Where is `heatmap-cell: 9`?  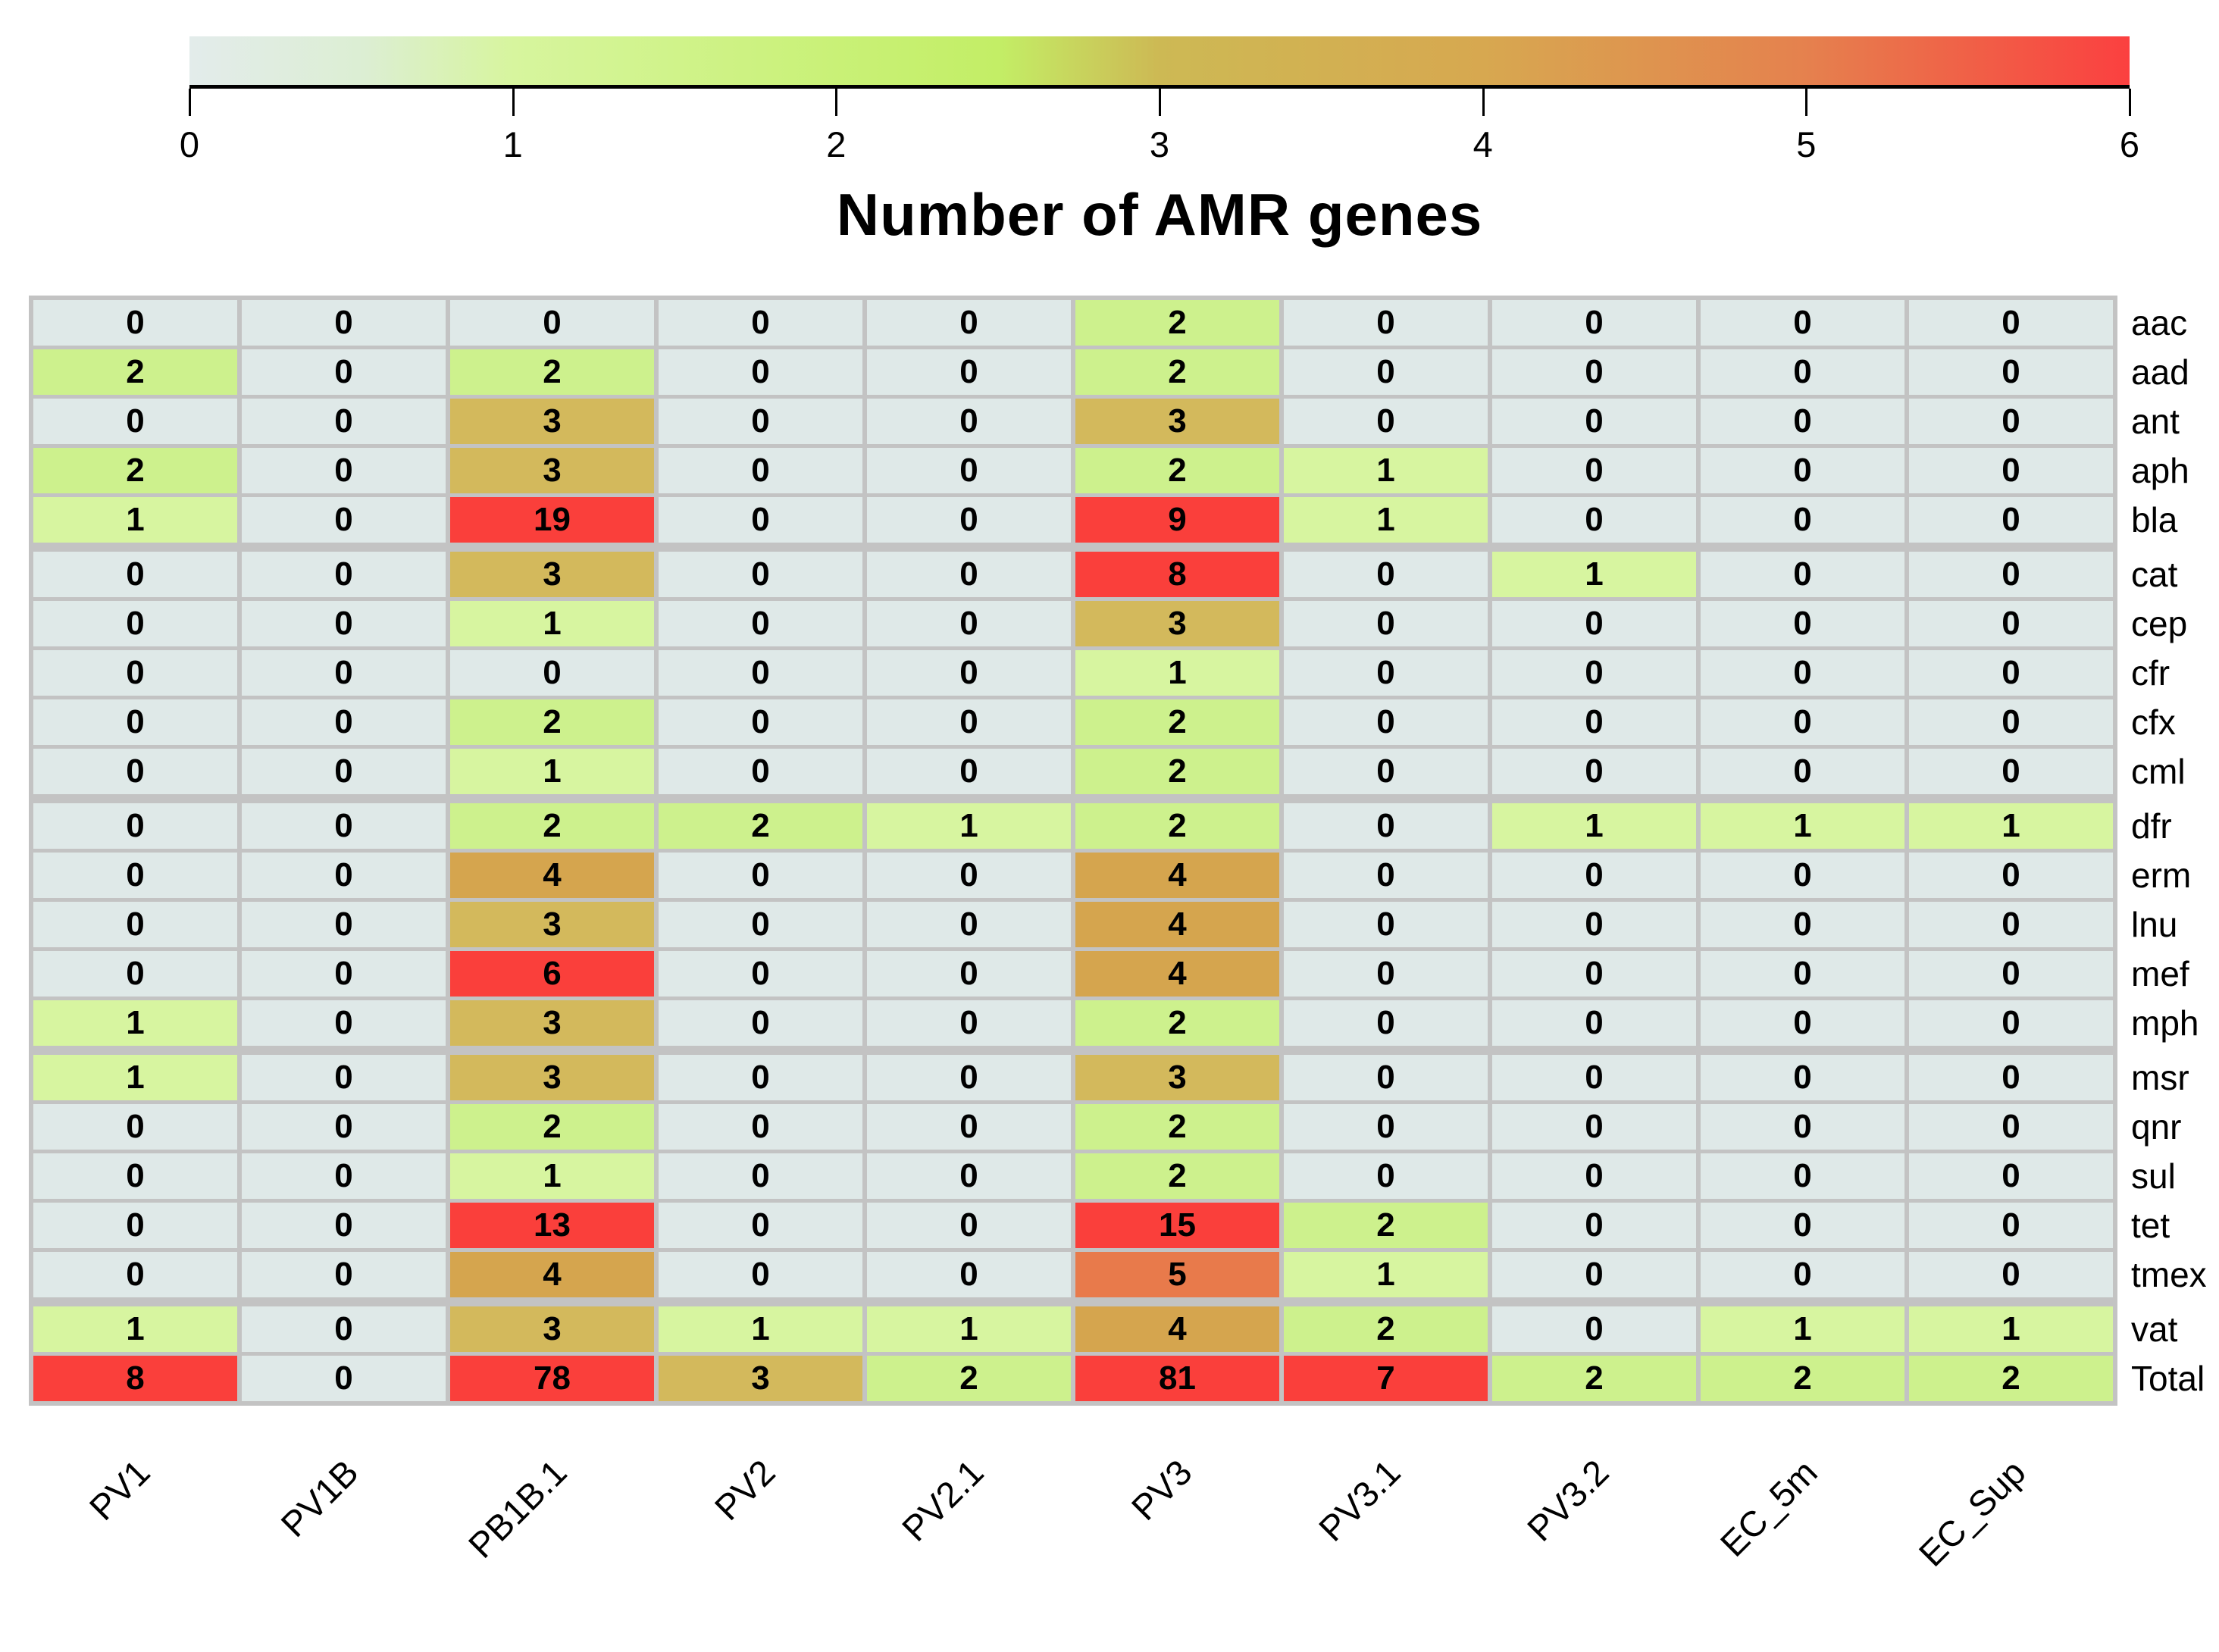
heatmap-cell: 9 is located at coordinates (1177, 520).